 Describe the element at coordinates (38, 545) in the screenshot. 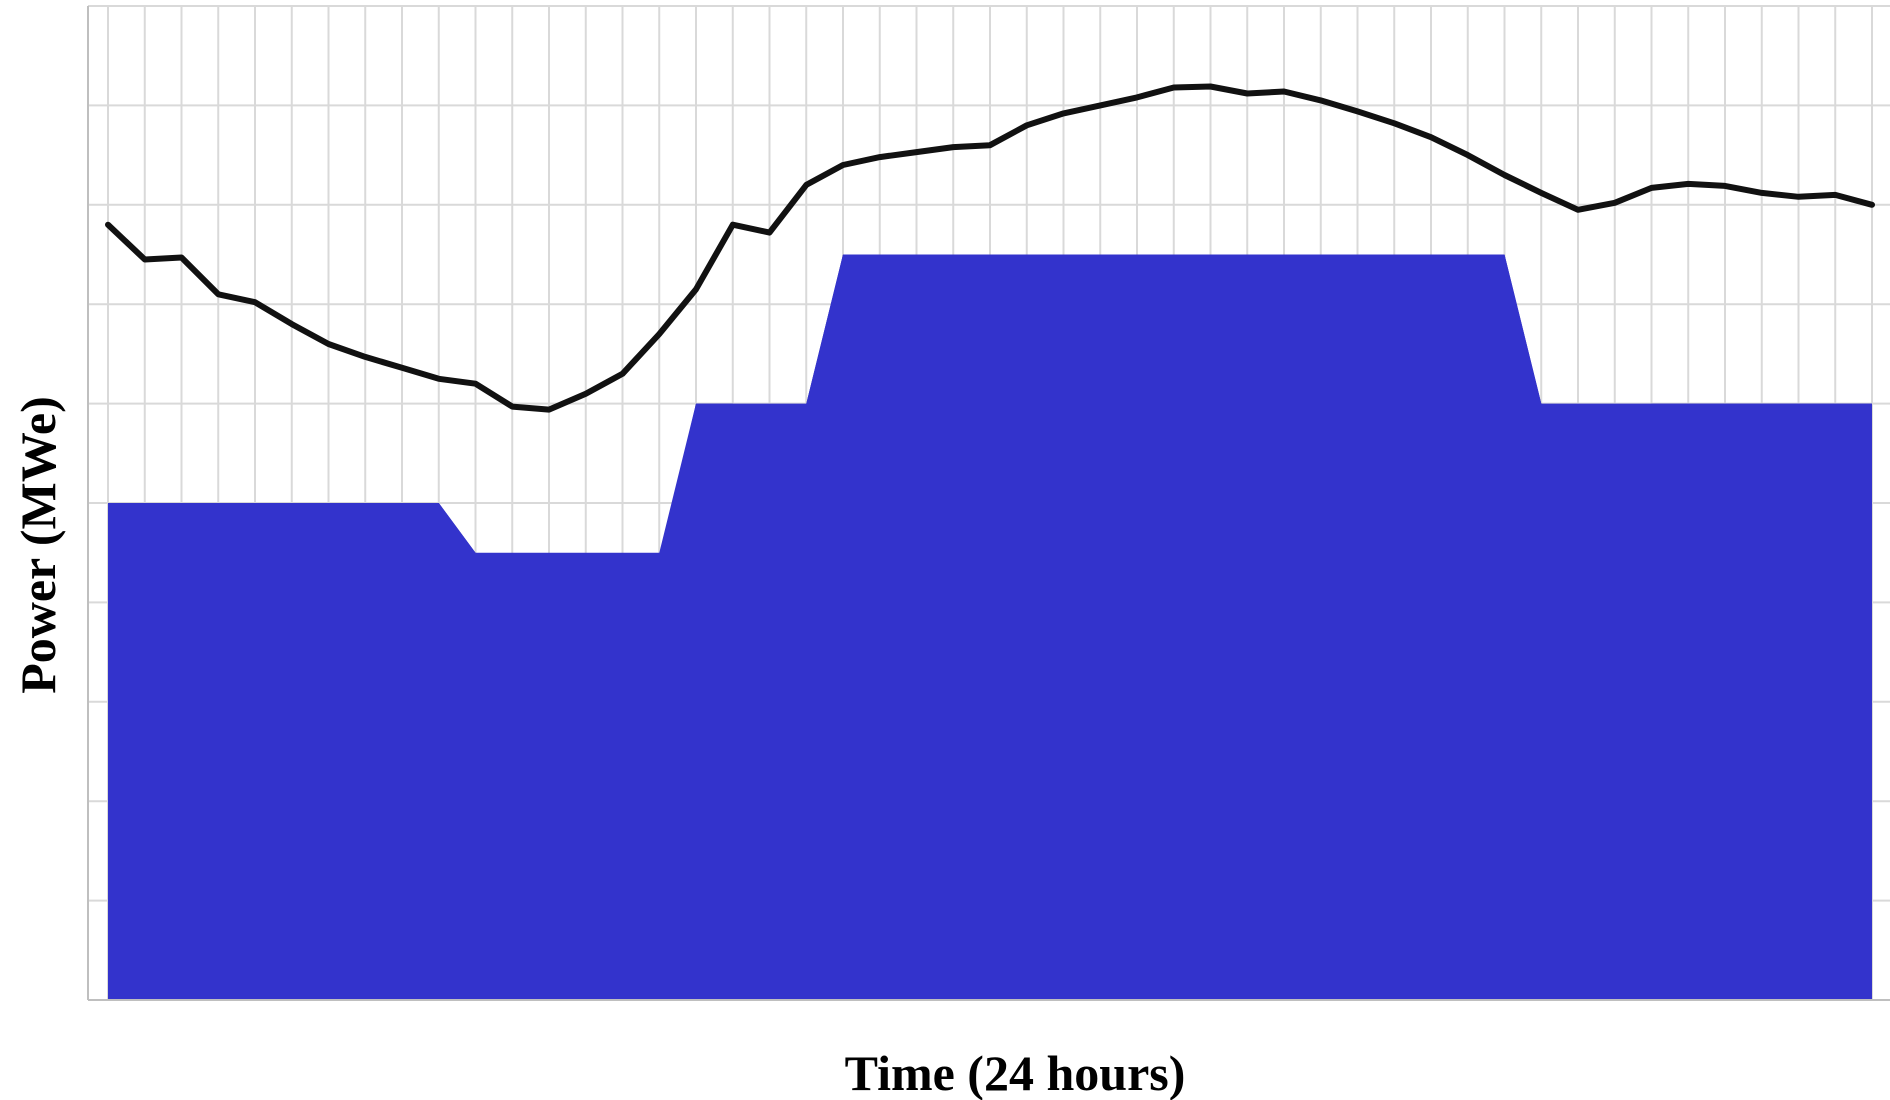

I see `y-axis-title: Power (MWe)` at that location.